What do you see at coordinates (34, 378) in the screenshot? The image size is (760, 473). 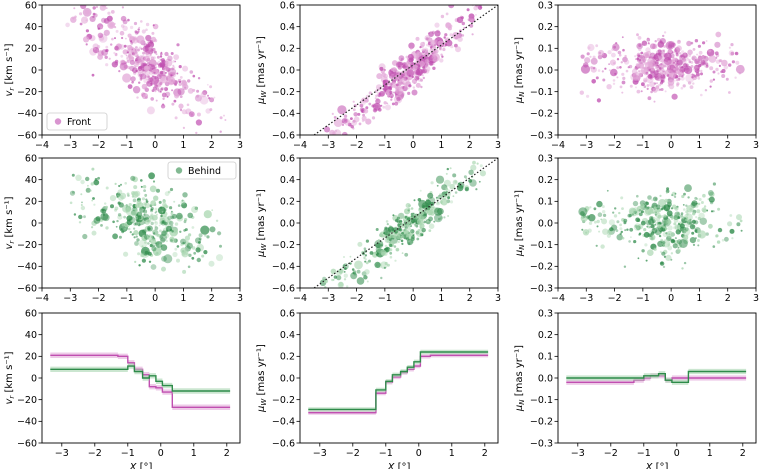 I see `y-tick-label: 0` at bounding box center [34, 378].